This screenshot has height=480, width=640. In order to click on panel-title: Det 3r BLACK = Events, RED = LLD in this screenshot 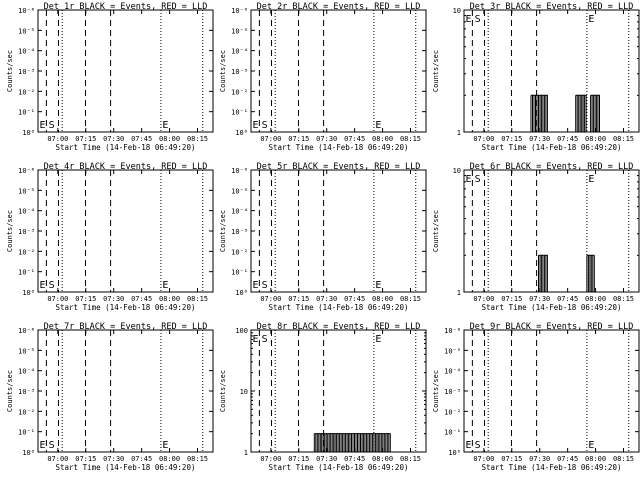, I will do `click(552, 7)`.